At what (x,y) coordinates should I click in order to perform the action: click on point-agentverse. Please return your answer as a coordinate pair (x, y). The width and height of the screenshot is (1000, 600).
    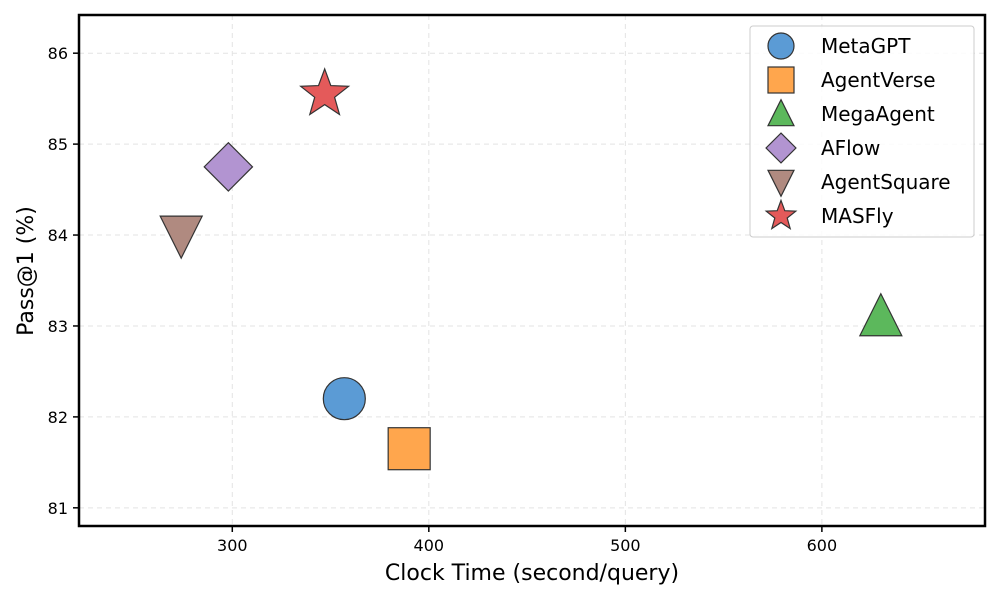
    Looking at the image, I should click on (409, 449).